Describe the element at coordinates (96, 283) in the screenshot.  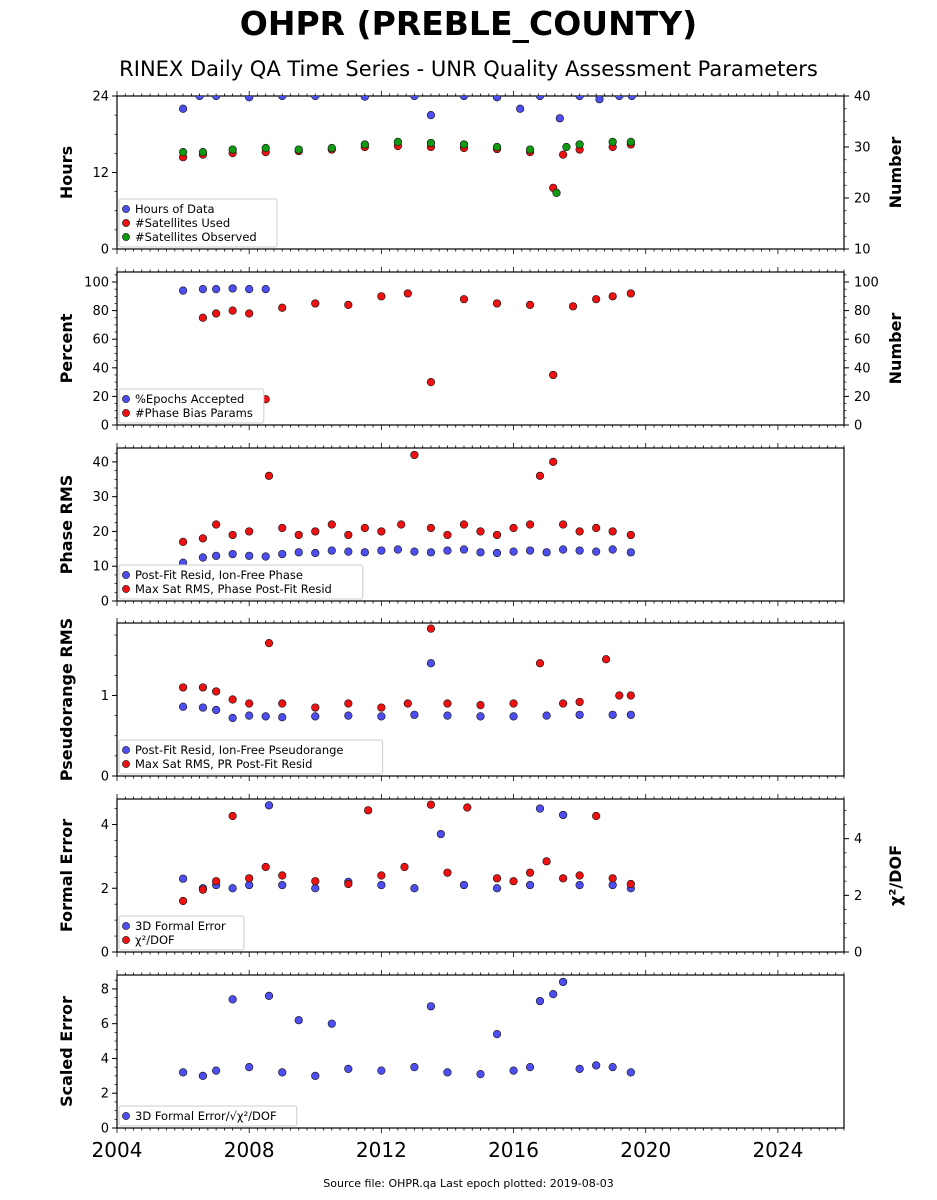
I see `y-tick-label: 100` at that location.